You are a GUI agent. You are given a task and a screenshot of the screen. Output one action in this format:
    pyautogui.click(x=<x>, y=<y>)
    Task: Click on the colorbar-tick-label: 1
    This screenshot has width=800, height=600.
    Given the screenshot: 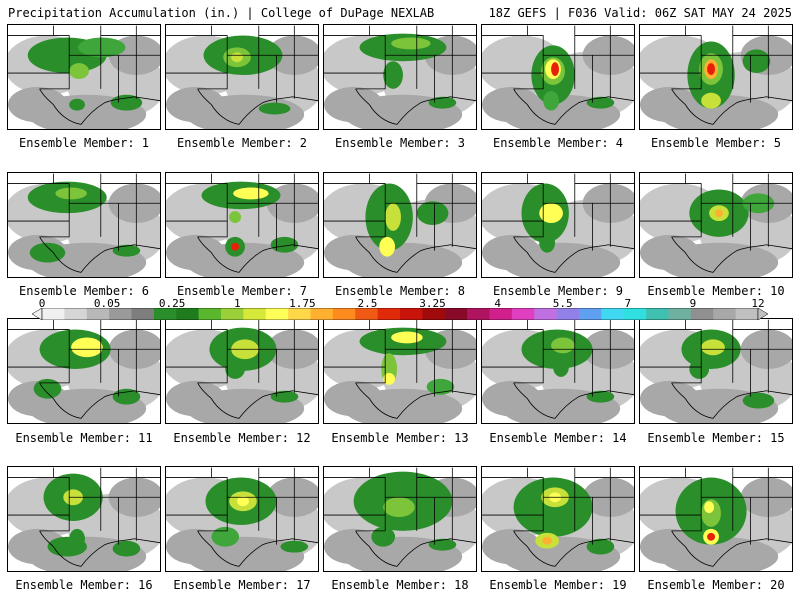 What is the action you would take?
    pyautogui.click(x=237, y=303)
    